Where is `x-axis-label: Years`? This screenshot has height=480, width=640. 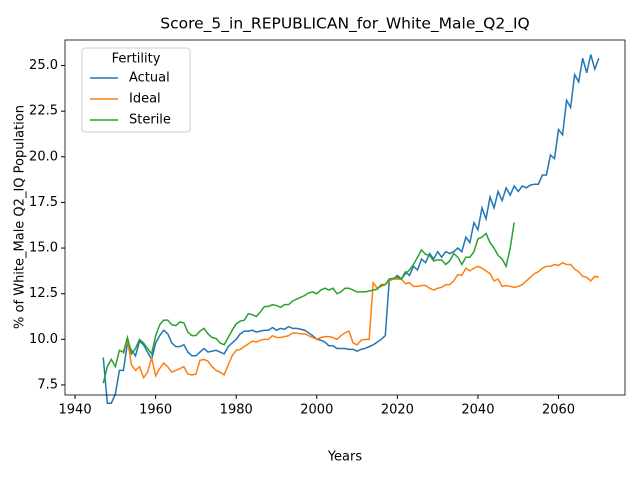
x-axis-label: Years is located at coordinates (345, 457).